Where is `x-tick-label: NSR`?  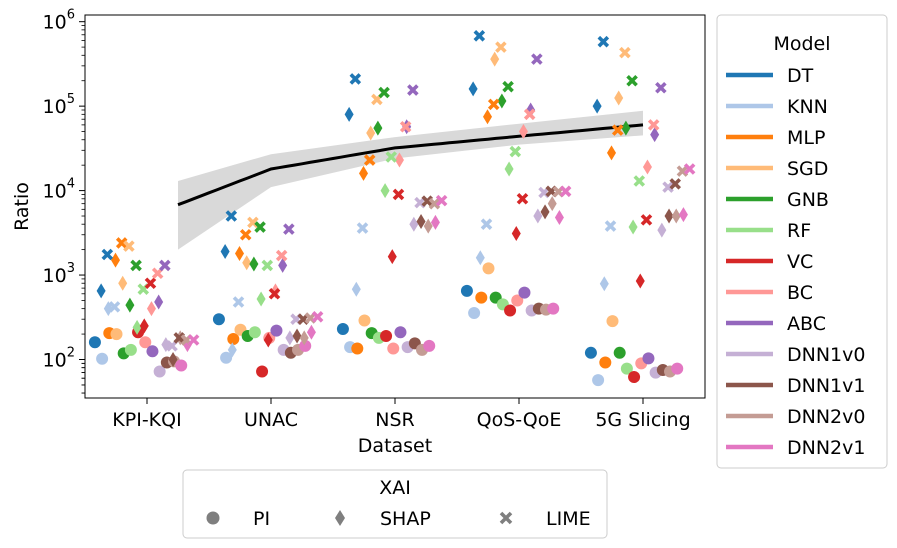 x-tick-label: NSR is located at coordinates (394, 420).